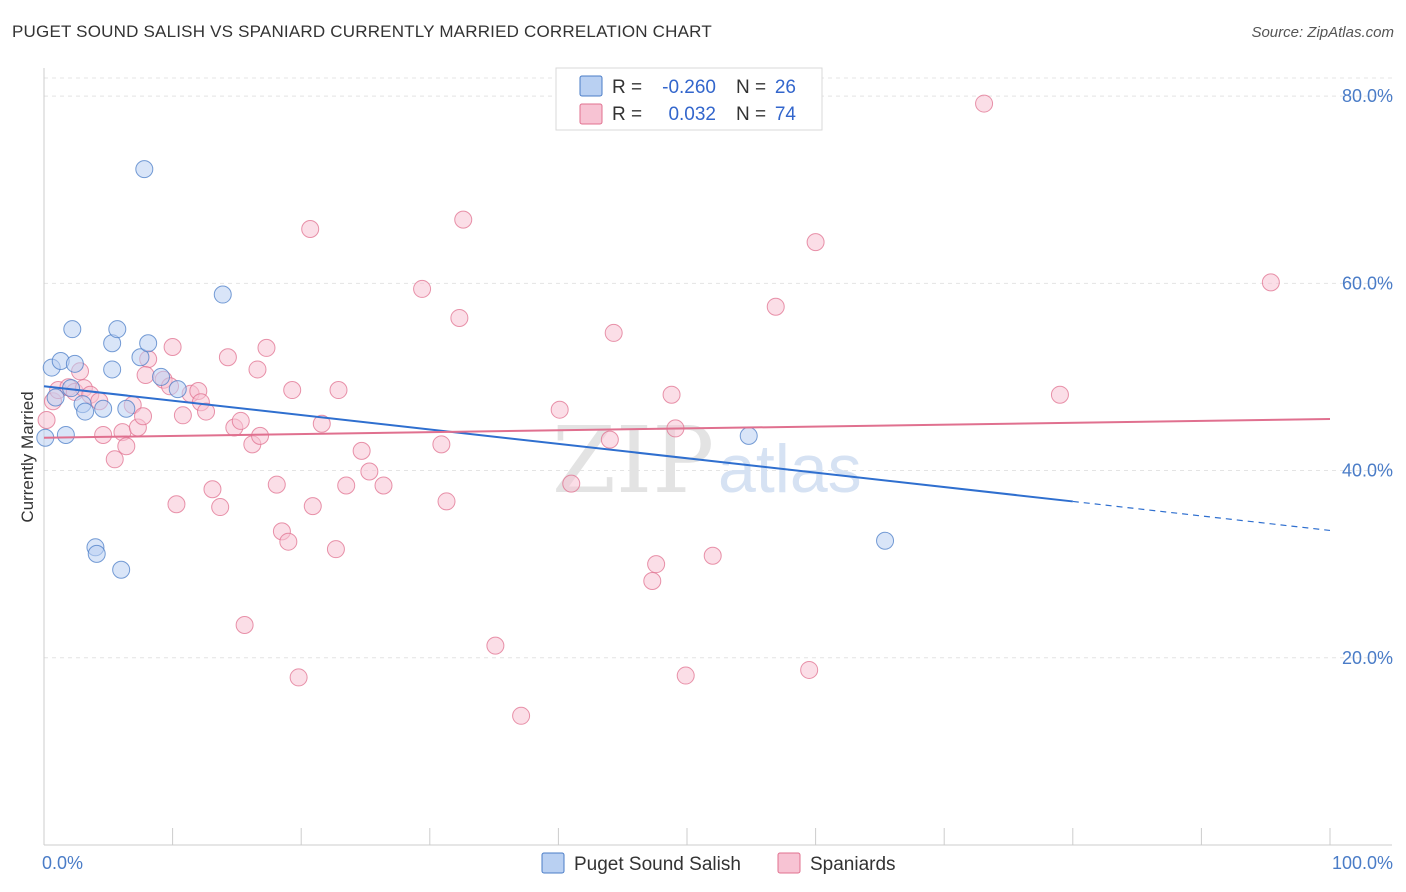 The image size is (1406, 892). Describe the element at coordinates (62, 863) in the screenshot. I see `x-tick-label-0: 0.0%` at that location.